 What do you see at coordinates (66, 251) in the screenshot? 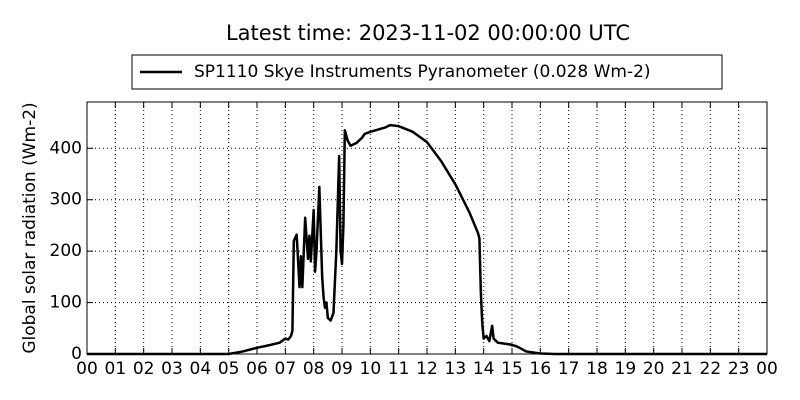
I see `y-tick-label: 200` at bounding box center [66, 251].